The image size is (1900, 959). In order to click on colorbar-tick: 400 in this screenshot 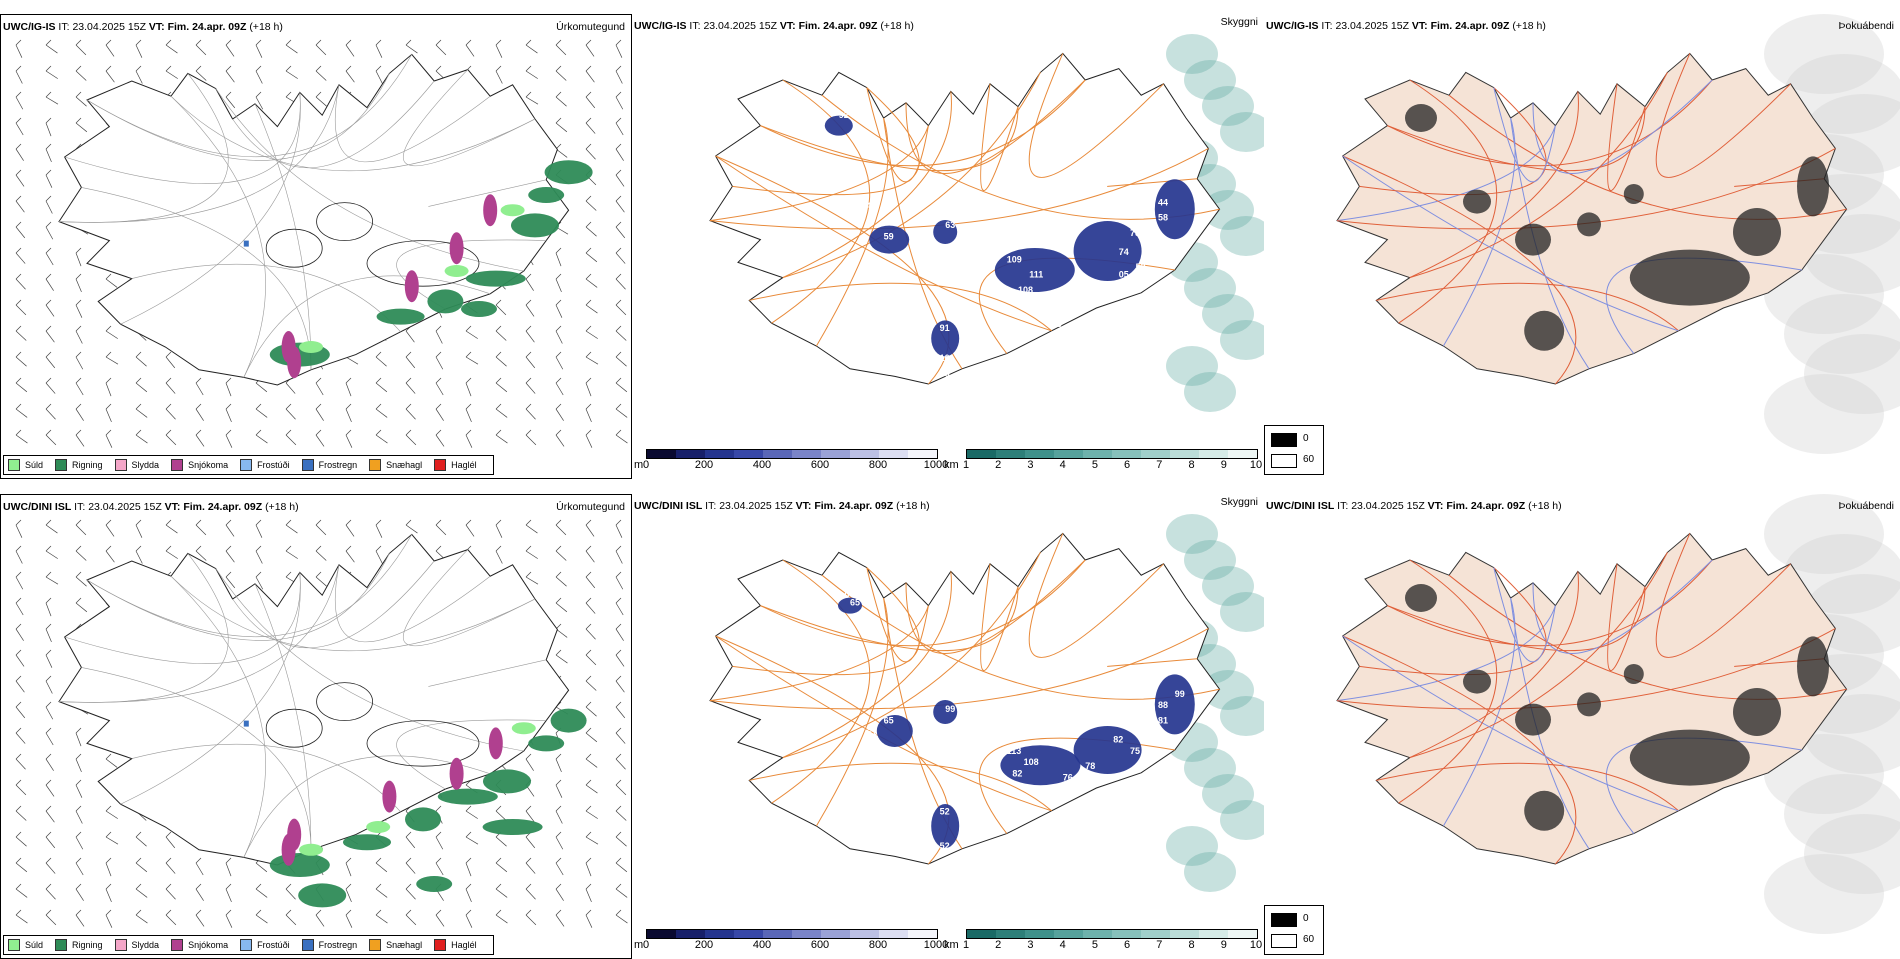, I will do `click(762, 465)`.